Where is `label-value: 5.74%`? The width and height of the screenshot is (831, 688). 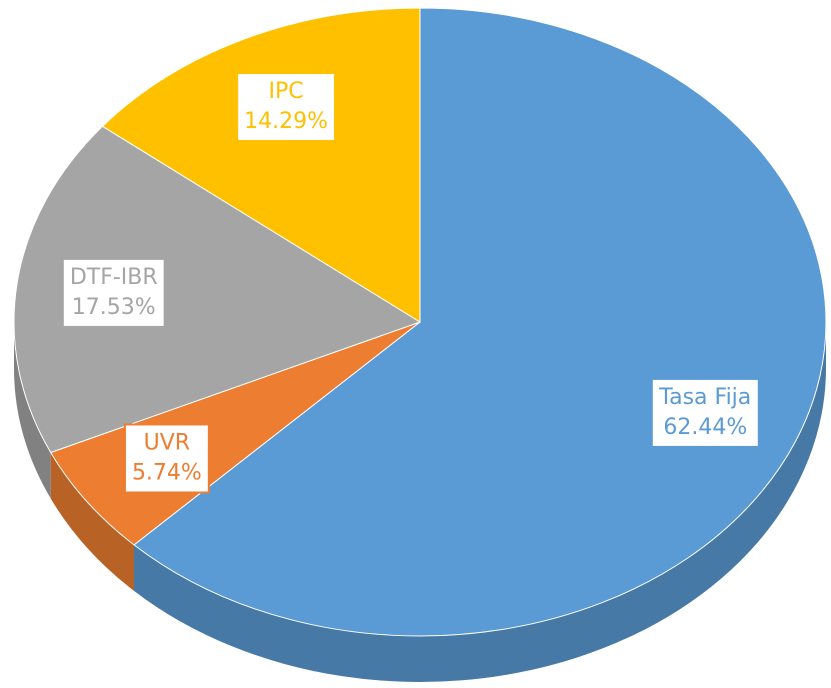 label-value: 5.74% is located at coordinates (167, 472).